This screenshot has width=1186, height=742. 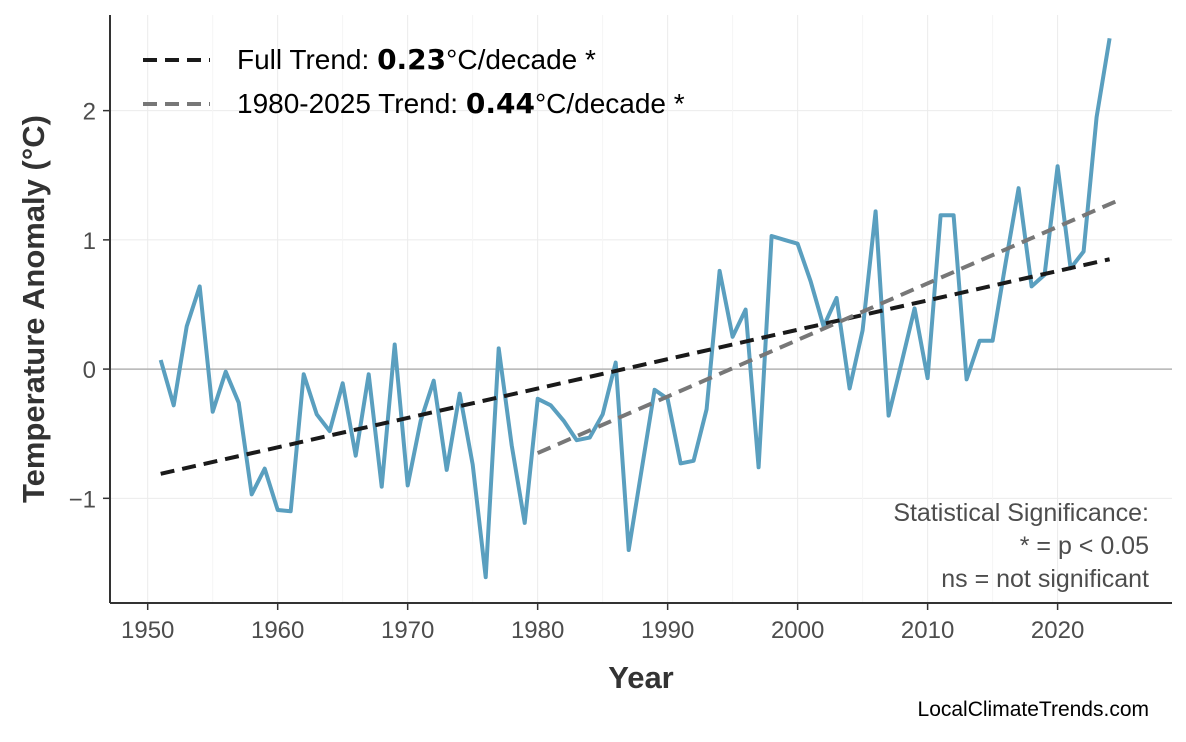 What do you see at coordinates (641, 677) in the screenshot?
I see `x-axis-title: Year` at bounding box center [641, 677].